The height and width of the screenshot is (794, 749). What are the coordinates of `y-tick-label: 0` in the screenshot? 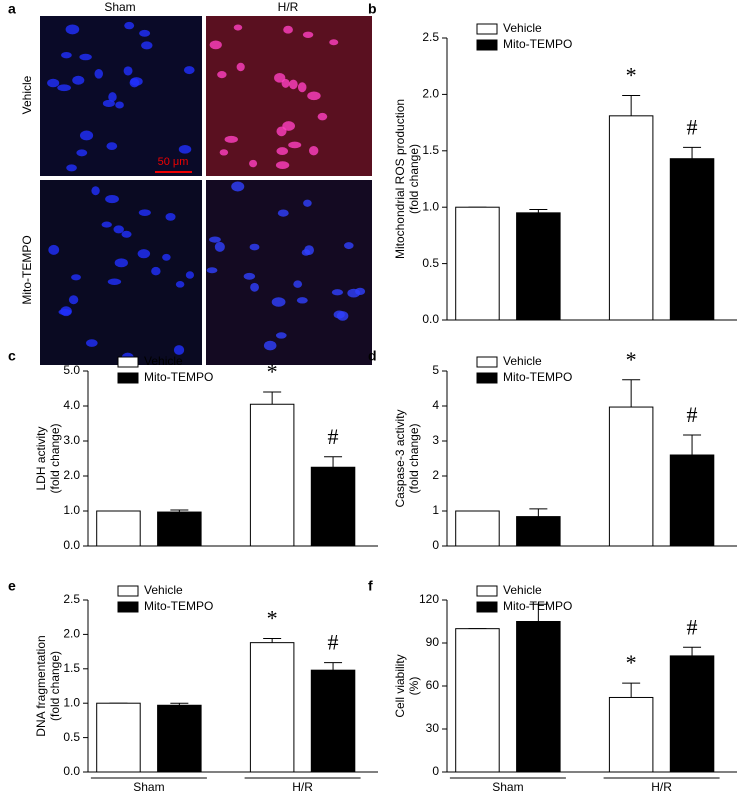 It's located at (435, 545).